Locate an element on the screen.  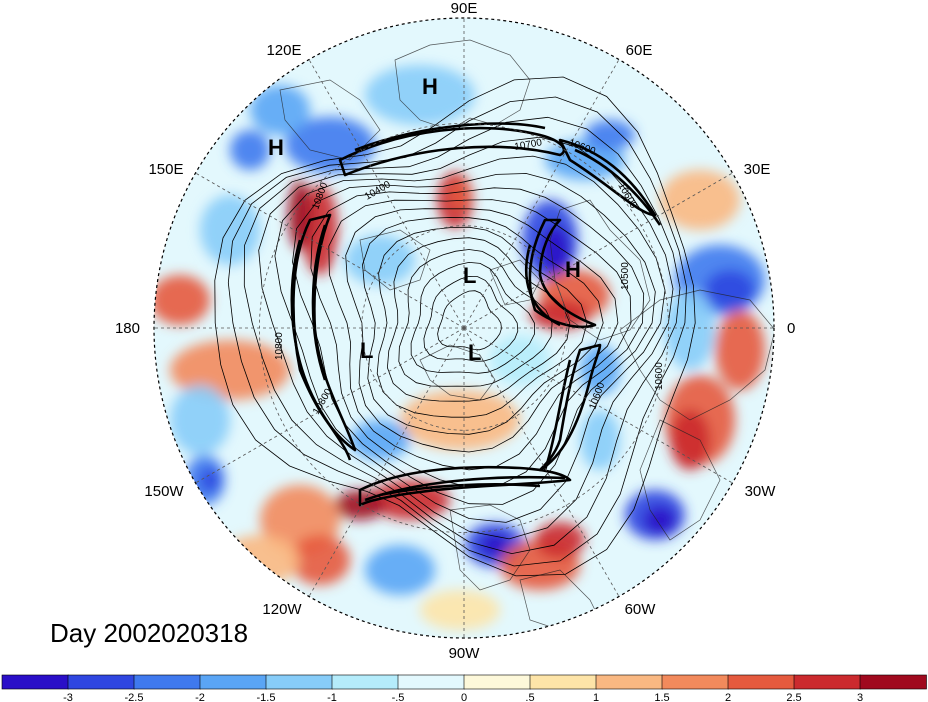
colorbar-tick-label: 1 is located at coordinates (596, 697).